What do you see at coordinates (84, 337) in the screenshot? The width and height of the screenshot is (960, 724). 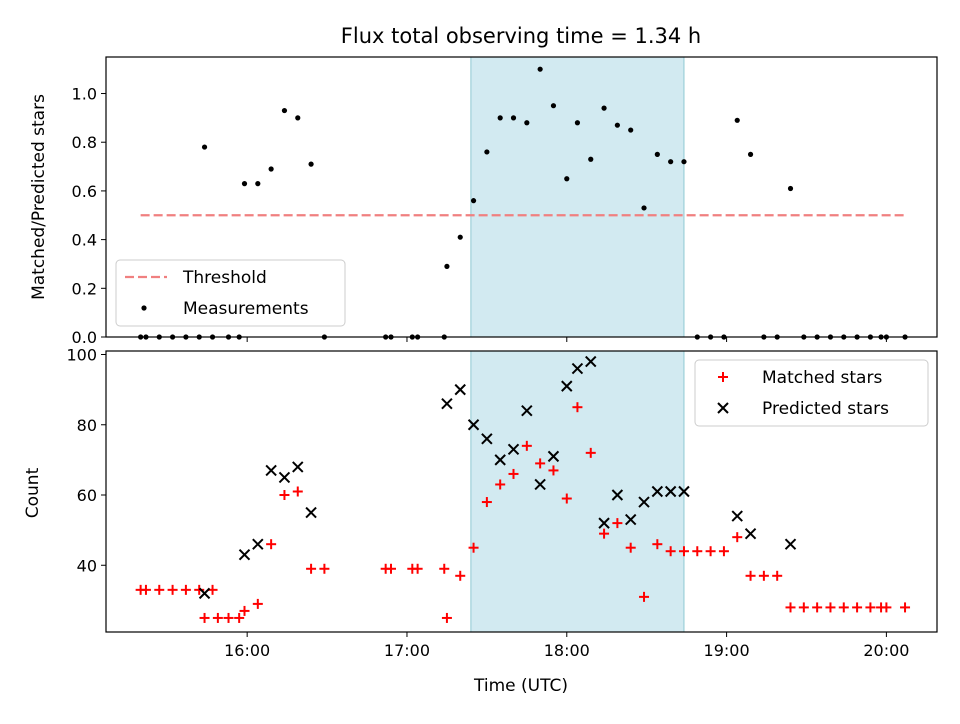 I see `y-tick-label: 0.0` at bounding box center [84, 337].